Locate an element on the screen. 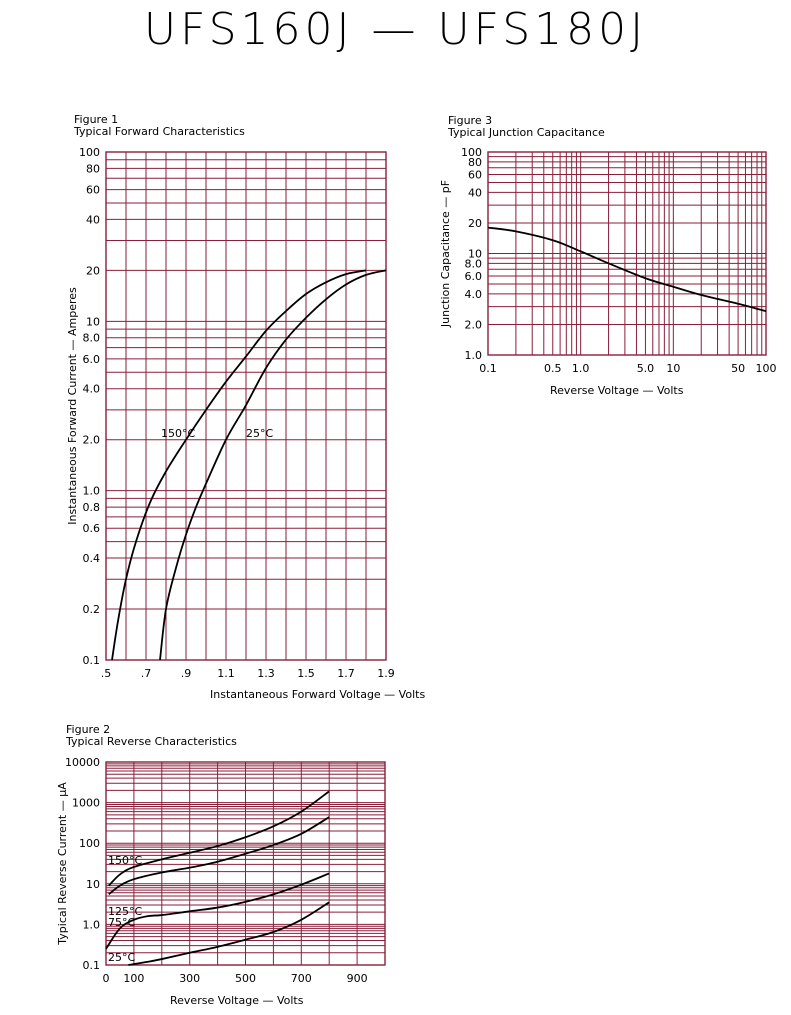 The width and height of the screenshot is (791, 1015). x-tick-label: .7 is located at coordinates (146, 673).